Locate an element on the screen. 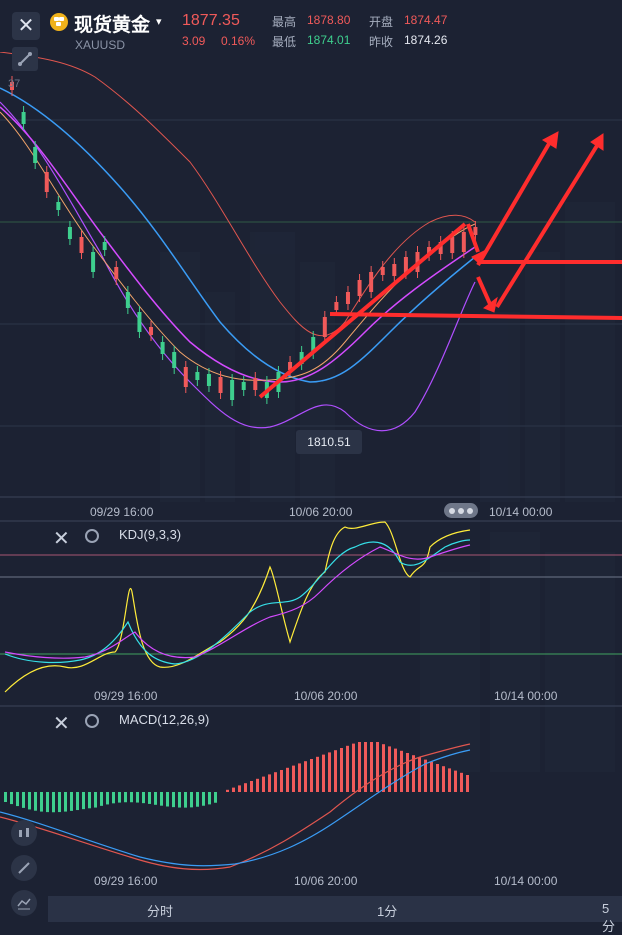  tab-timeshare: 分时 is located at coordinates (160, 911).